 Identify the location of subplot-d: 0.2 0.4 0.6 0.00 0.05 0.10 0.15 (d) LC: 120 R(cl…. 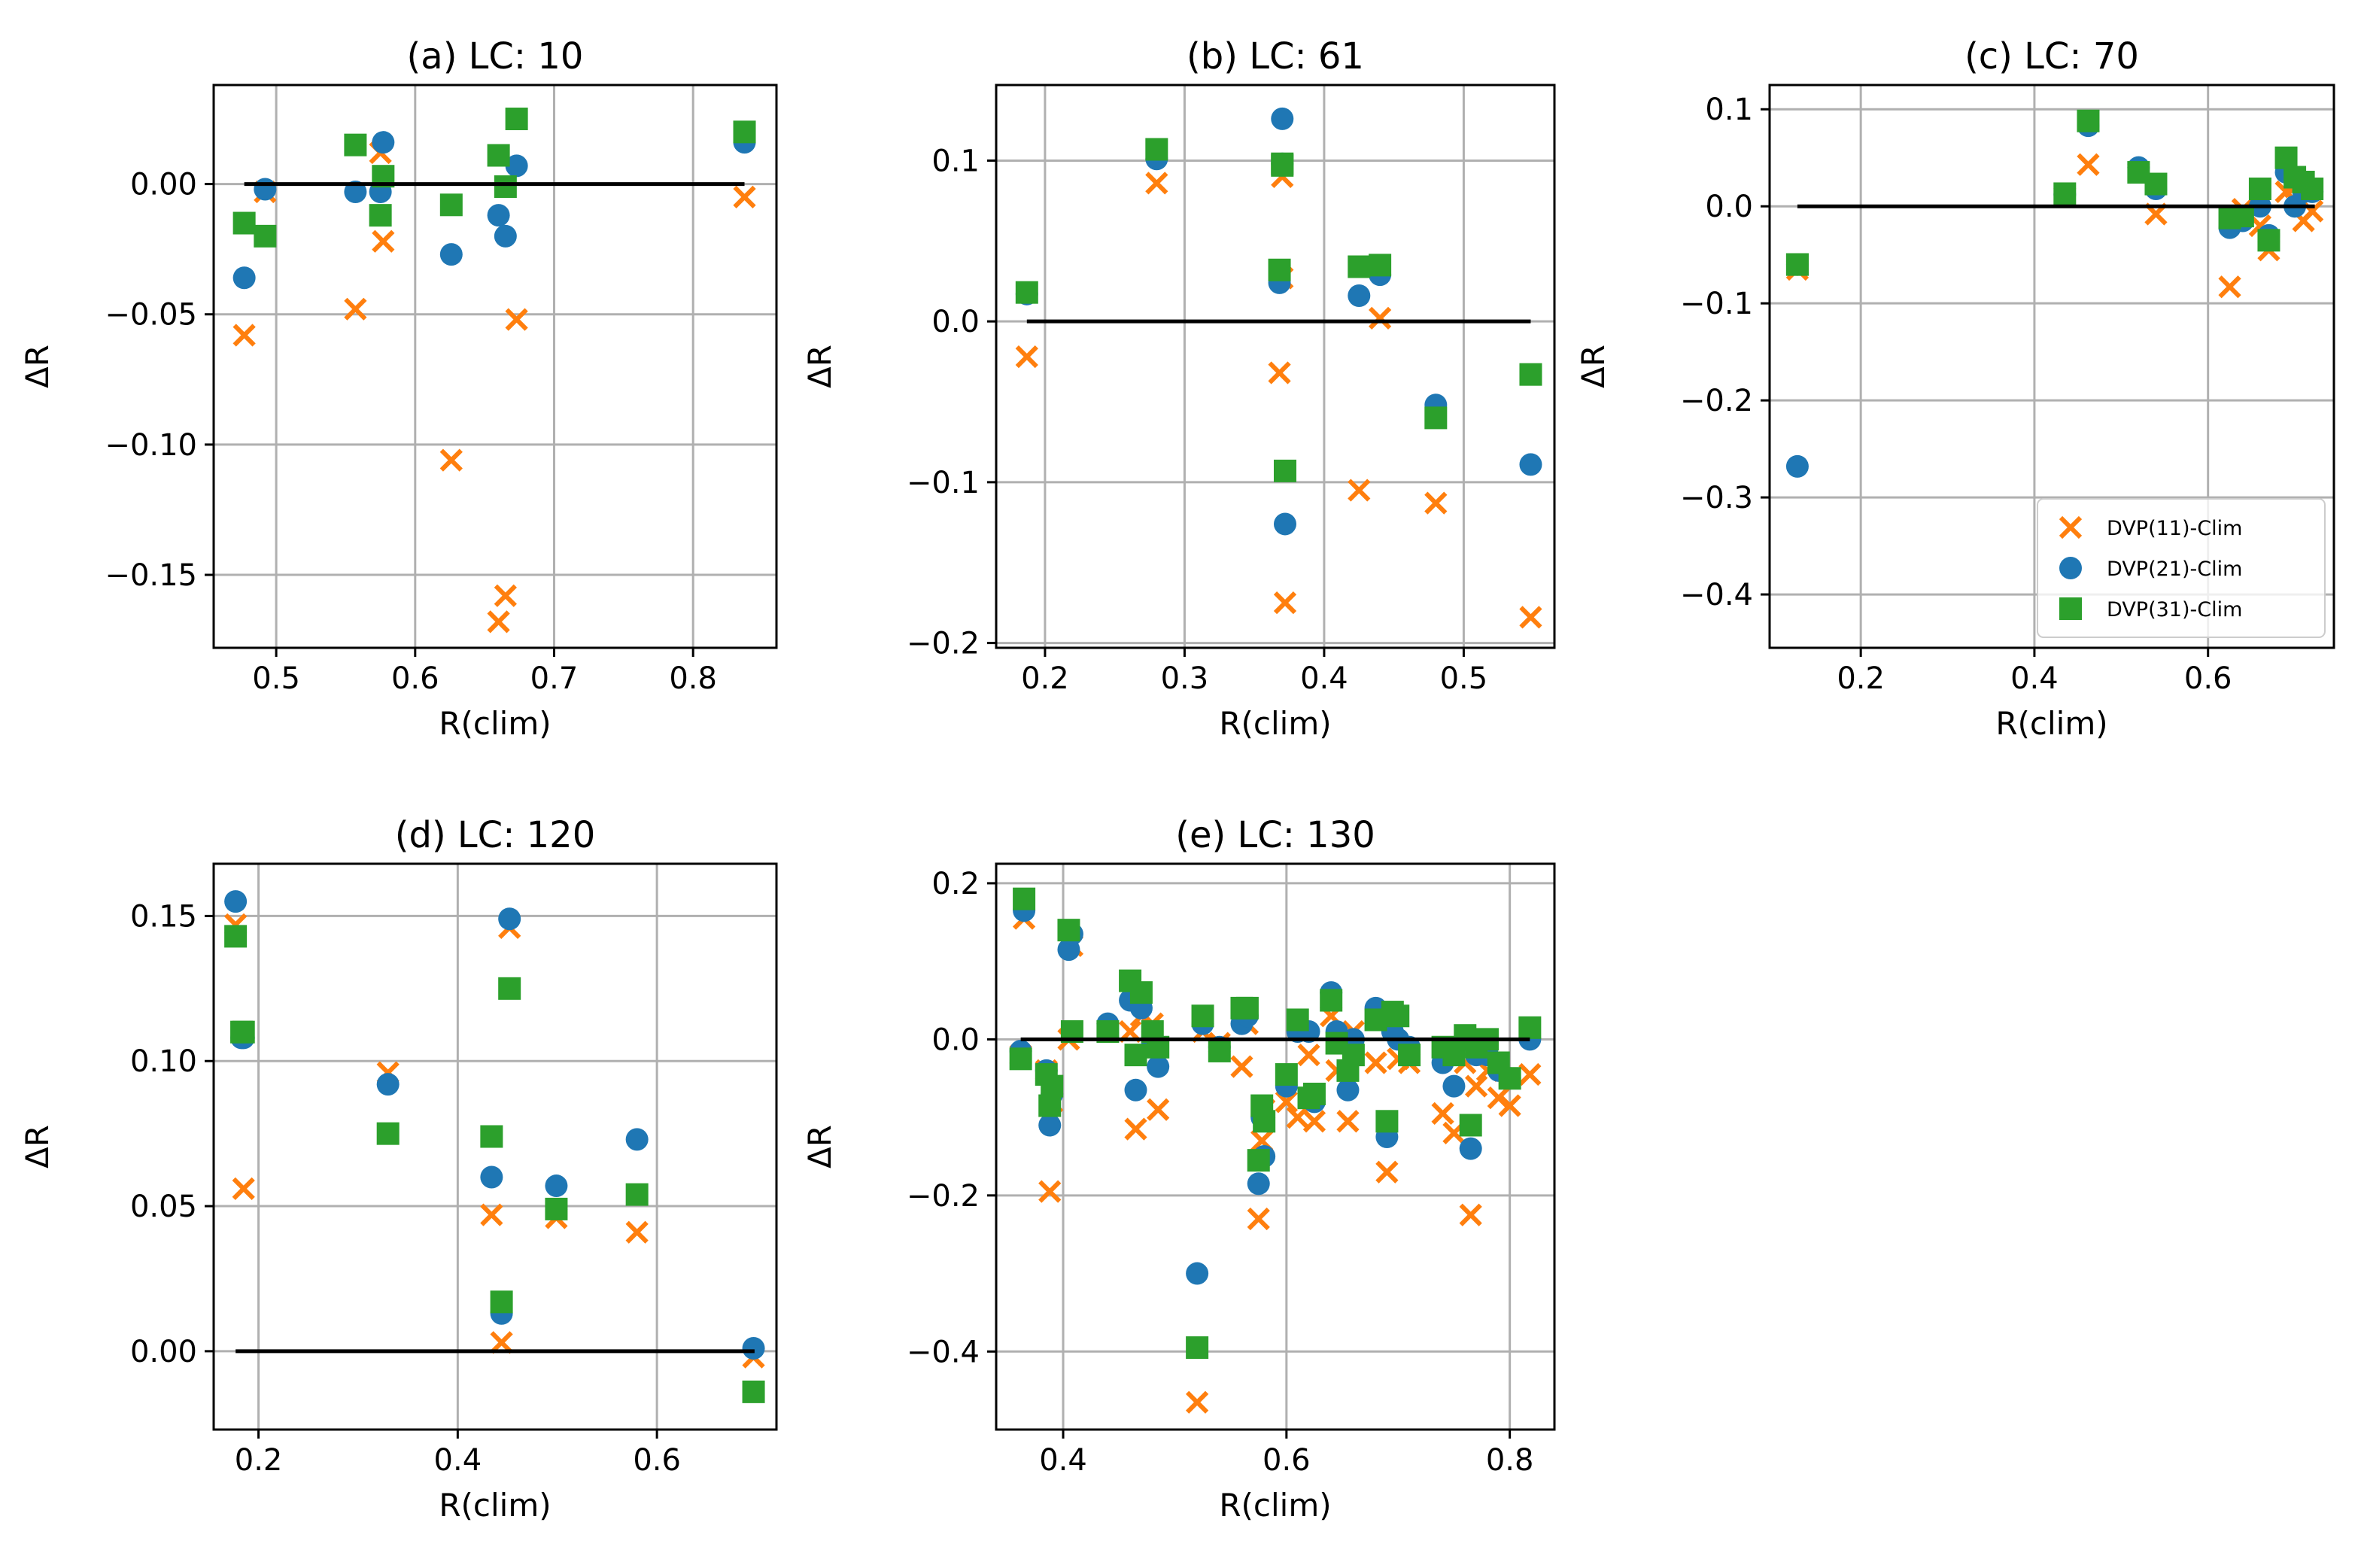
(398, 1169).